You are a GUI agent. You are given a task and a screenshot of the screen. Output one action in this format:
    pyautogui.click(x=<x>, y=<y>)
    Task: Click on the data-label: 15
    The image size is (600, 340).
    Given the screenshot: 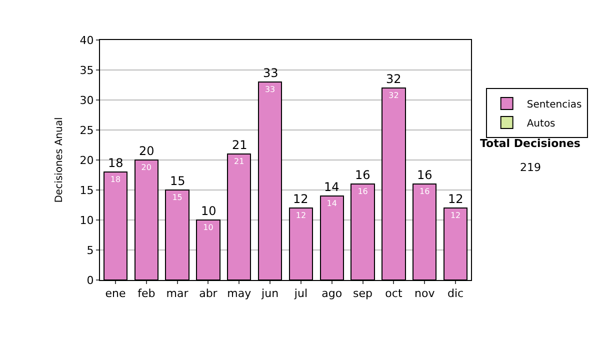 What is the action you would take?
    pyautogui.click(x=177, y=197)
    